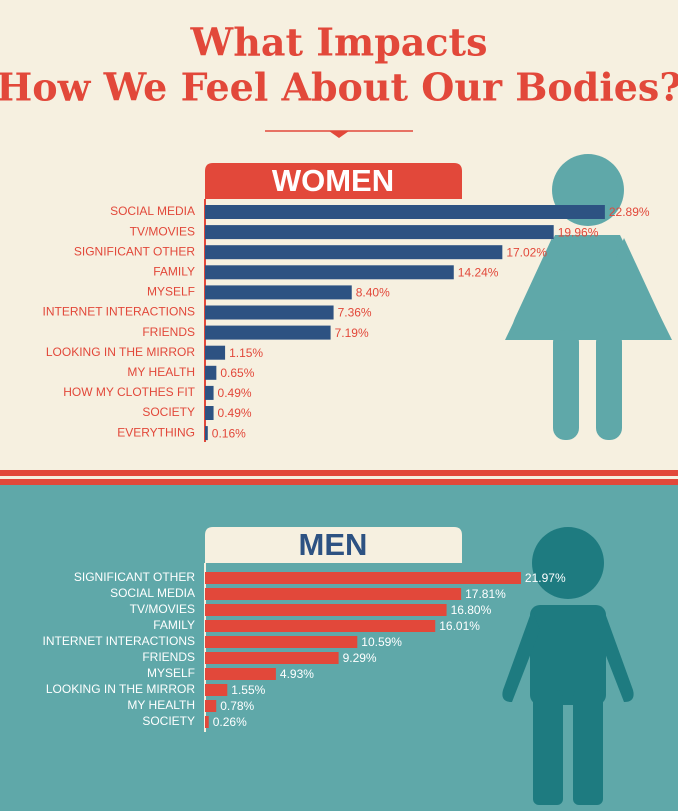  What do you see at coordinates (588, 297) in the screenshot?
I see `woman-figure` at bounding box center [588, 297].